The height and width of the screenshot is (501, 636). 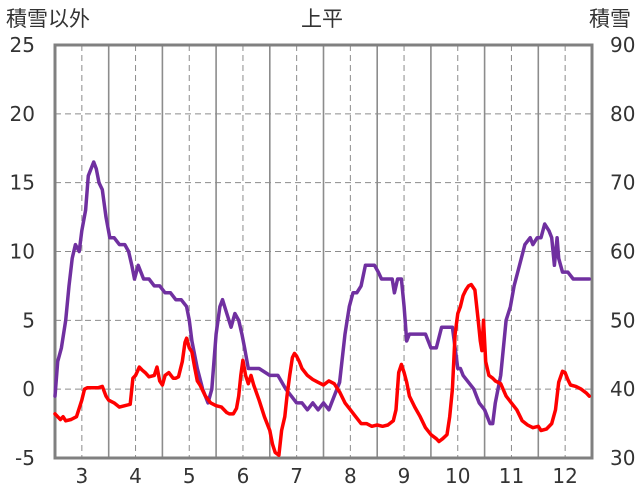 What do you see at coordinates (296, 476) in the screenshot?
I see `x-tick-label: 7` at bounding box center [296, 476].